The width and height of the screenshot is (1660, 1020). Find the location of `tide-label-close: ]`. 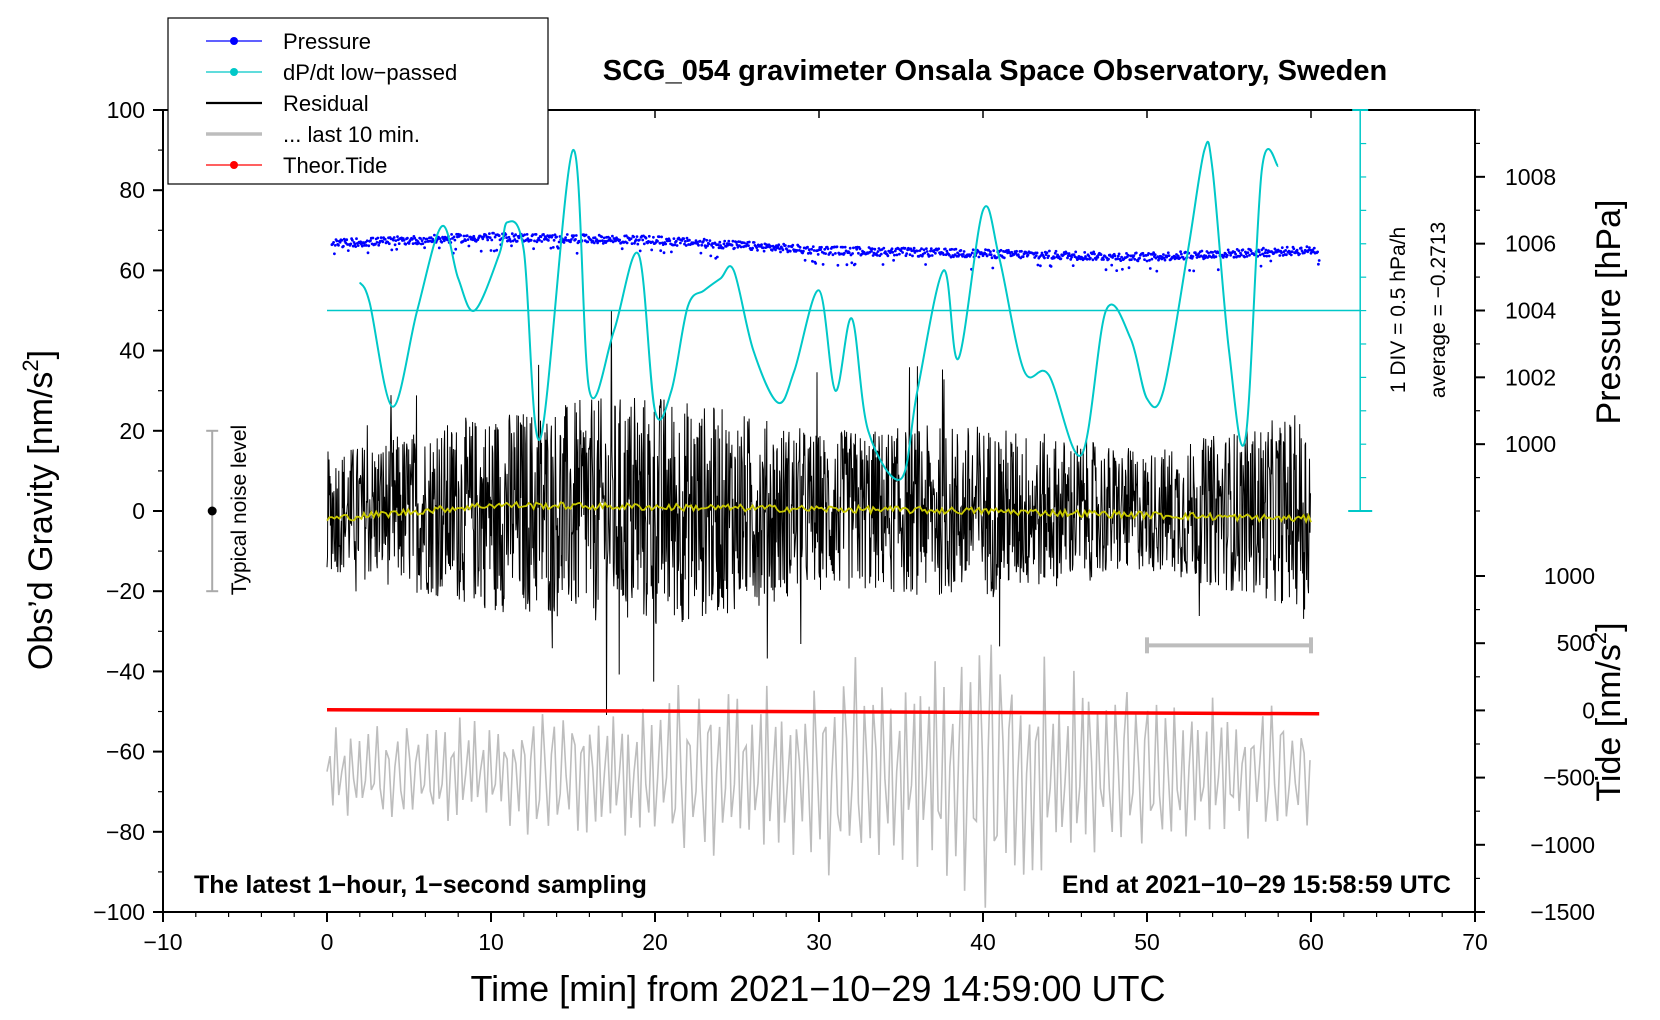

tide-label-close: ] is located at coordinates (1609, 626).